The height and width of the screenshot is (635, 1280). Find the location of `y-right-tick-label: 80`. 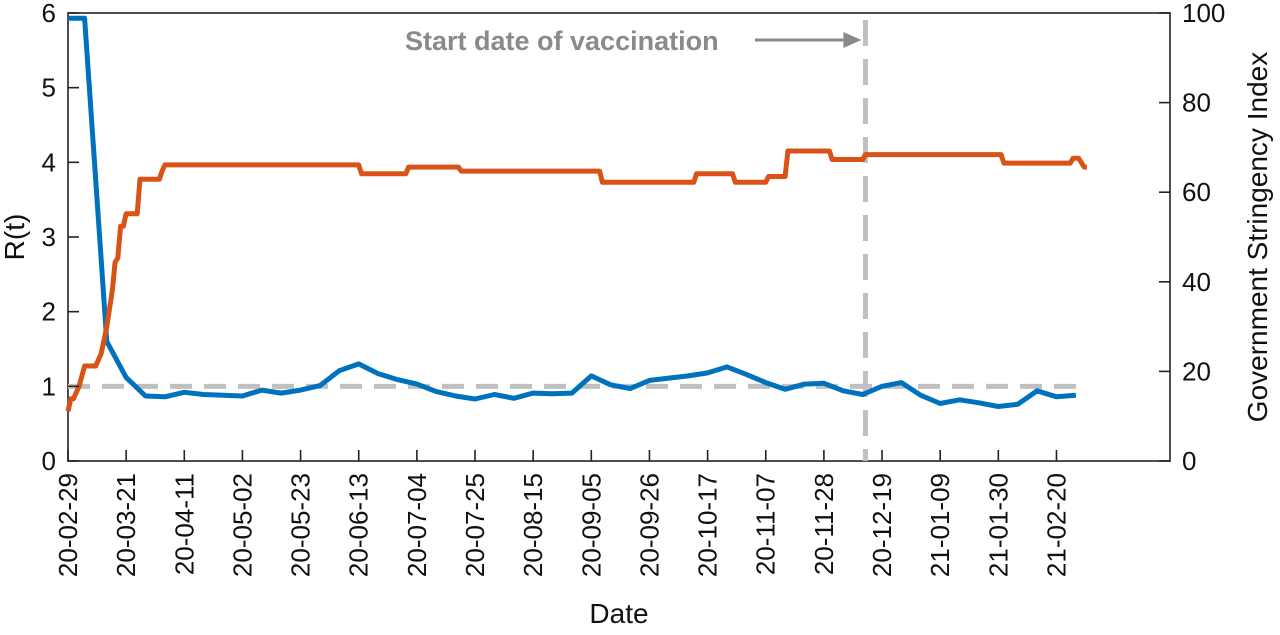

y-right-tick-label: 80 is located at coordinates (1196, 103).